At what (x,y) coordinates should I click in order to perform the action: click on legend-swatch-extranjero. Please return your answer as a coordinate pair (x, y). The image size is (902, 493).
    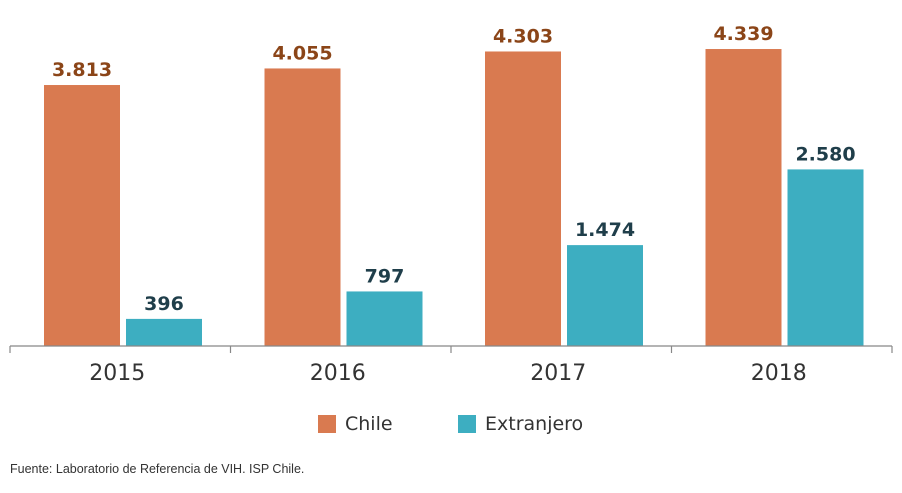
    Looking at the image, I should click on (467, 424).